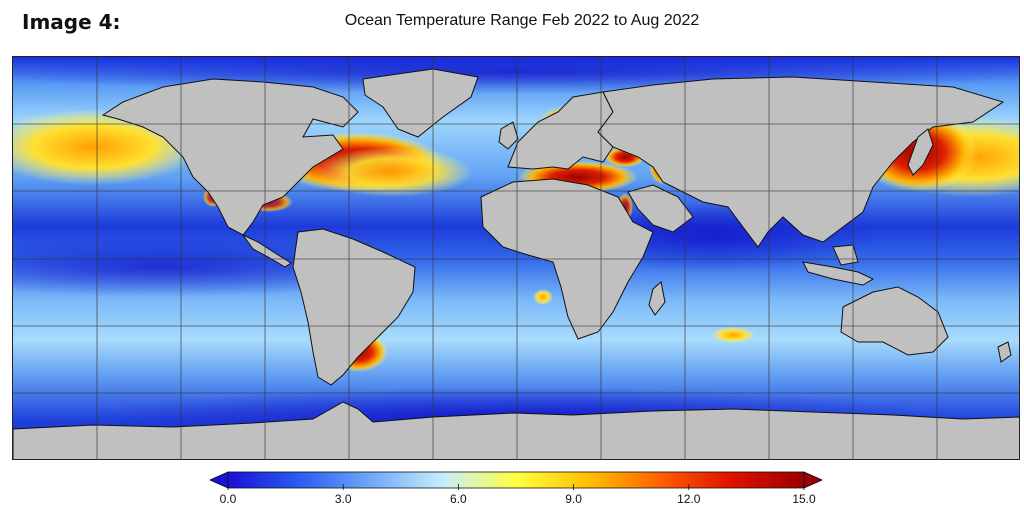 Image resolution: width=1024 pixels, height=512 pixels. Describe the element at coordinates (801, 162) in the screenshot. I see `land-asia` at that location.